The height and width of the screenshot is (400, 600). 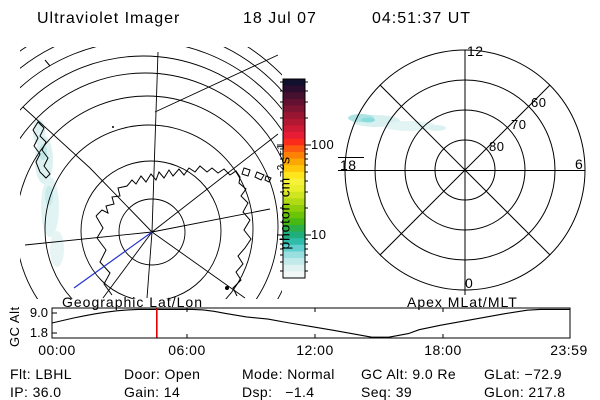 I want to click on colorbar-bands, so click(x=294, y=179).